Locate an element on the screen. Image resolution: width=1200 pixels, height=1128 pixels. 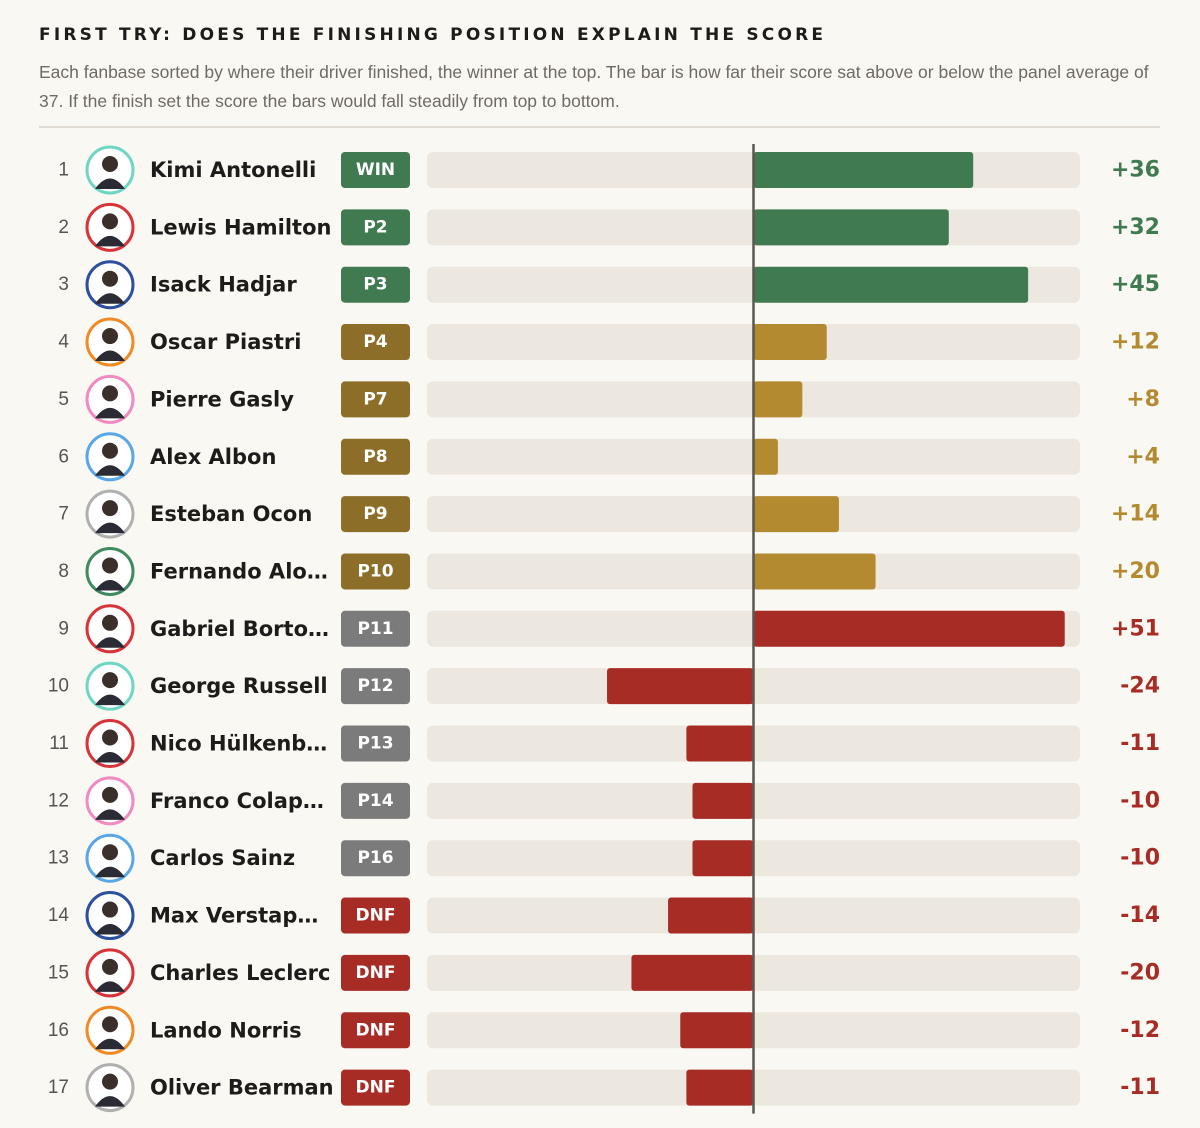
rank: 9 is located at coordinates (63, 628).